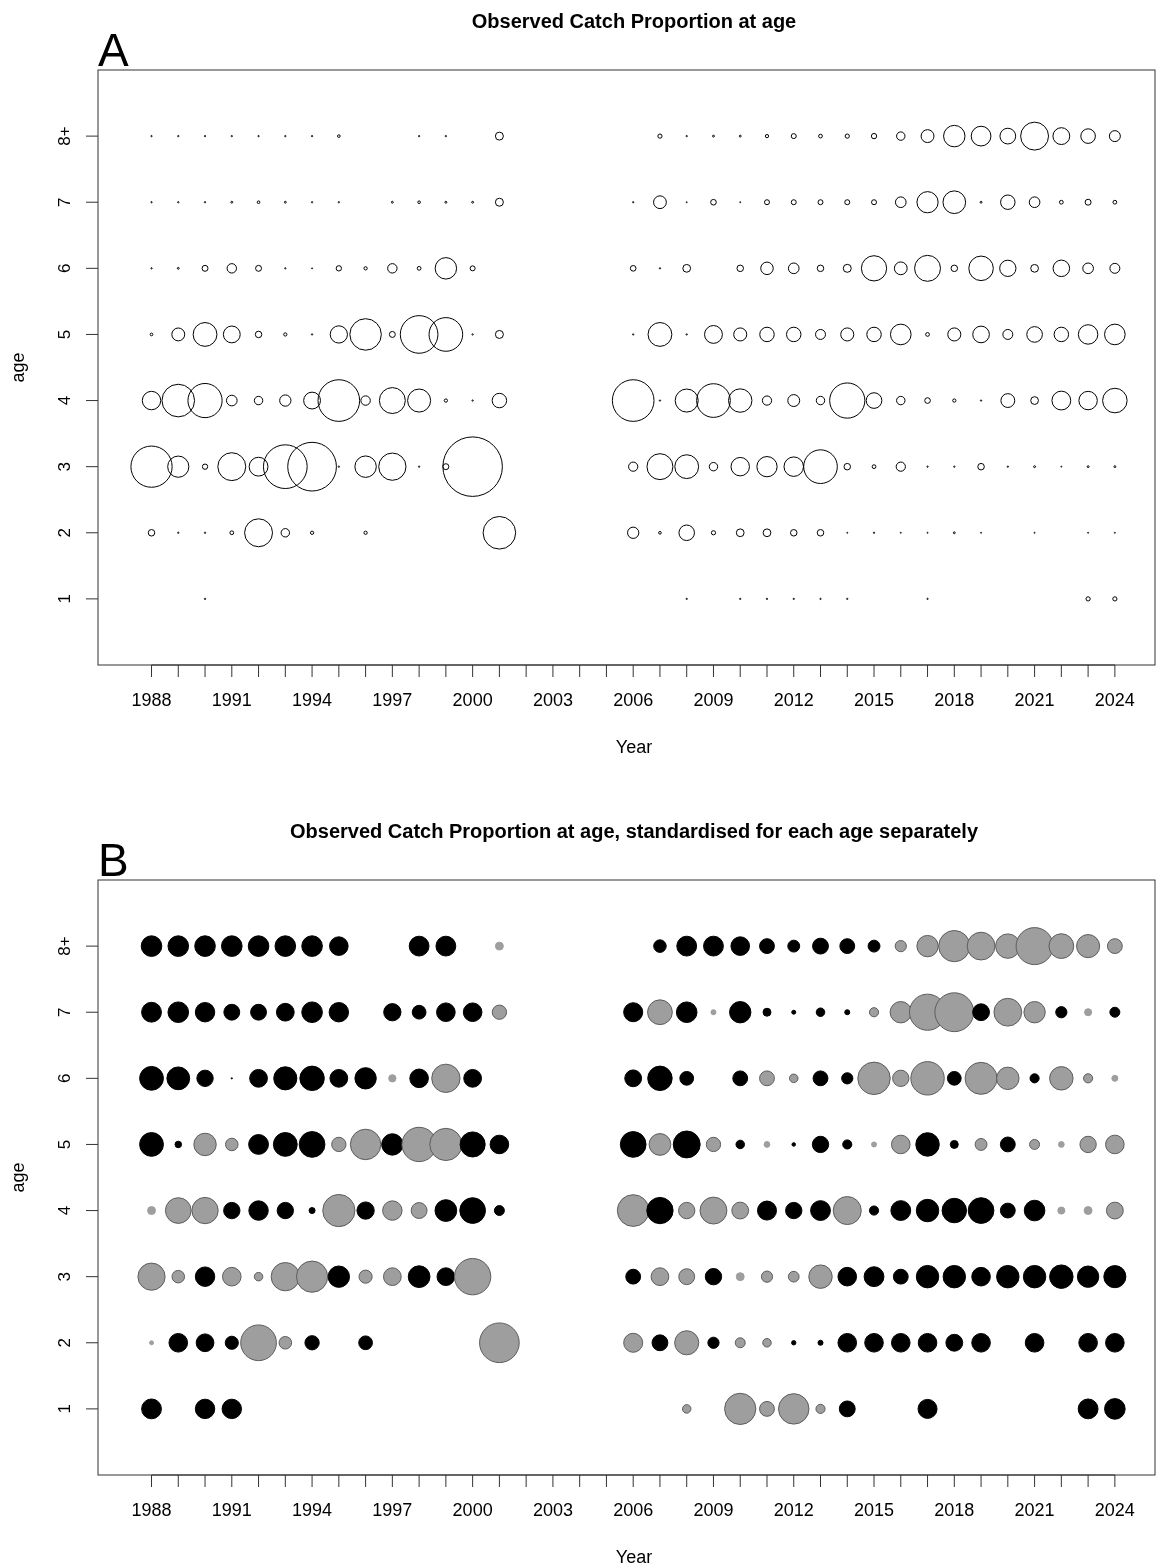 The width and height of the screenshot is (1156, 1567). What do you see at coordinates (634, 21) in the screenshot?
I see `chart-title: Observed Catch Proportion at age` at bounding box center [634, 21].